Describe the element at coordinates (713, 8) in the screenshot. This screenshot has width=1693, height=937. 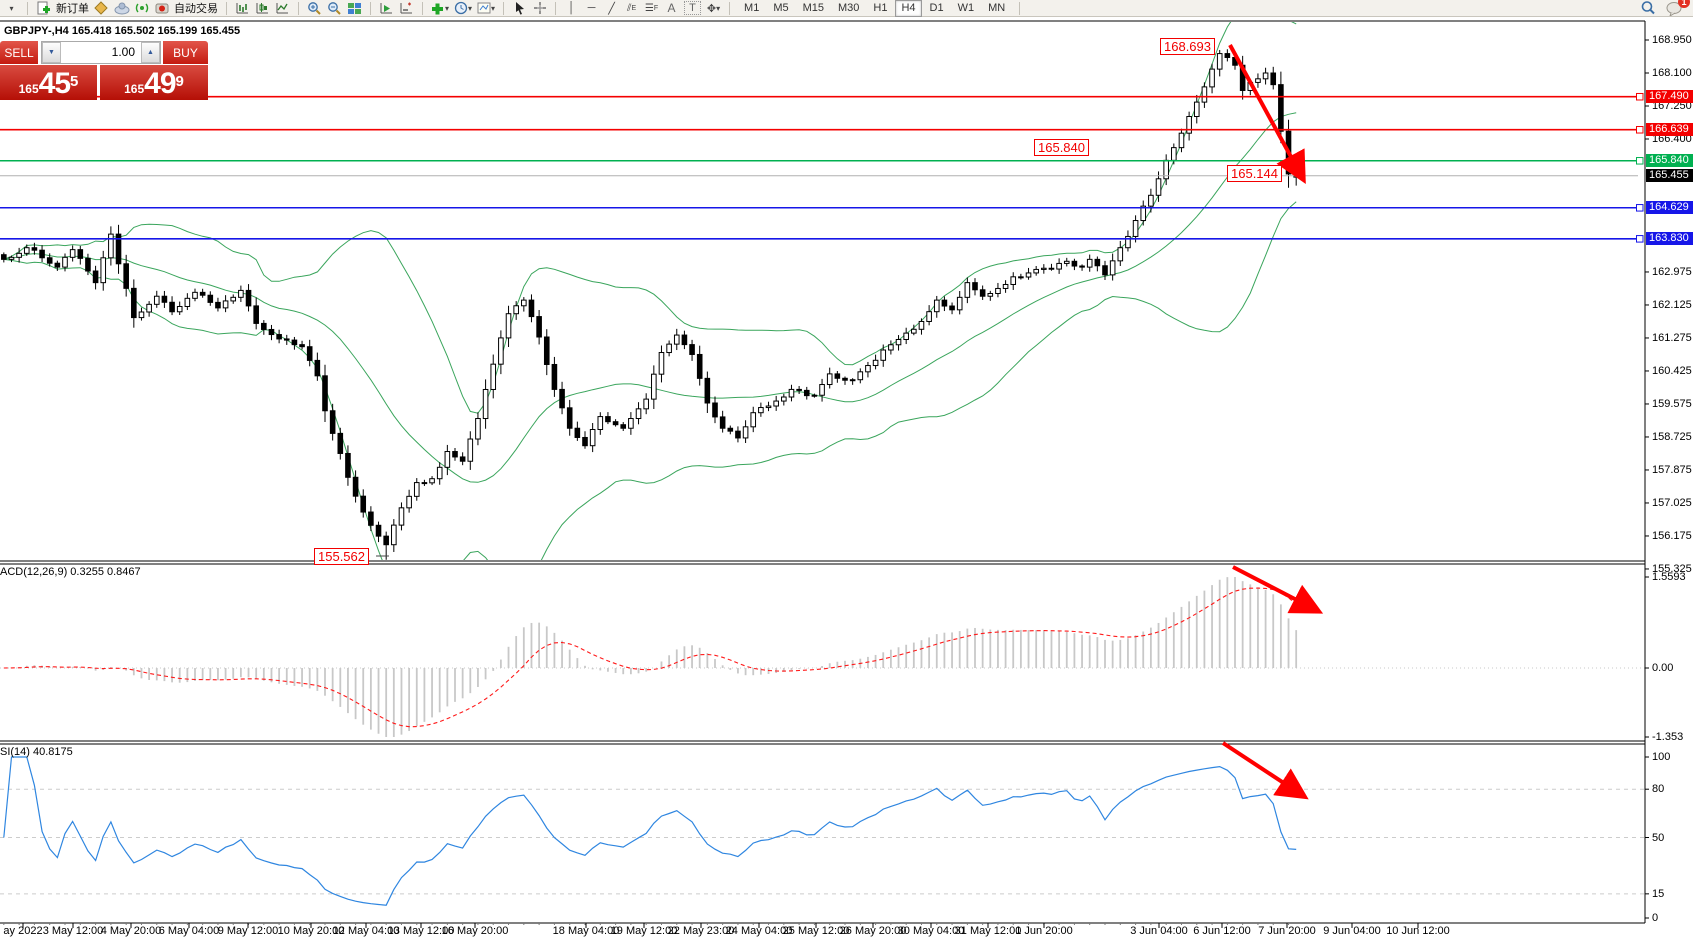
I see `arrows-dropdown: ✥ ▾` at that location.